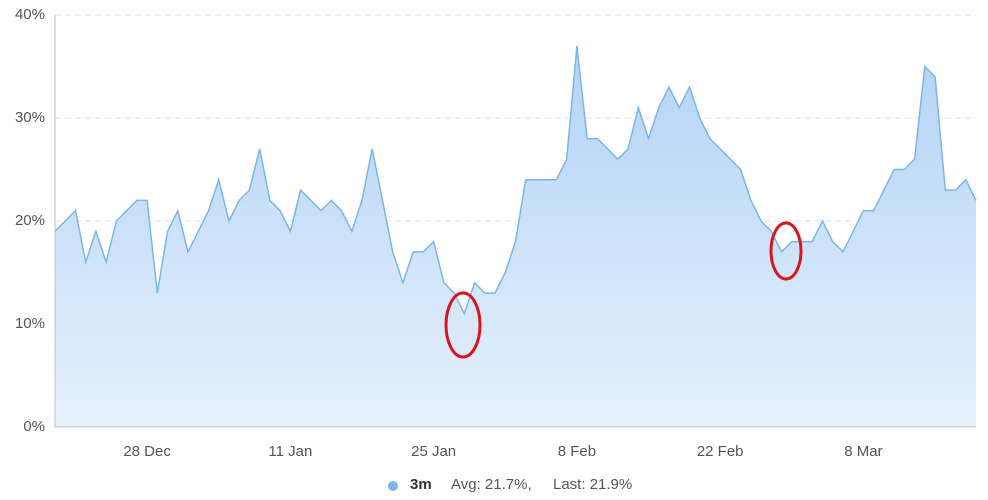  Describe the element at coordinates (30, 117) in the screenshot. I see `y-tick-label: 30%` at that location.